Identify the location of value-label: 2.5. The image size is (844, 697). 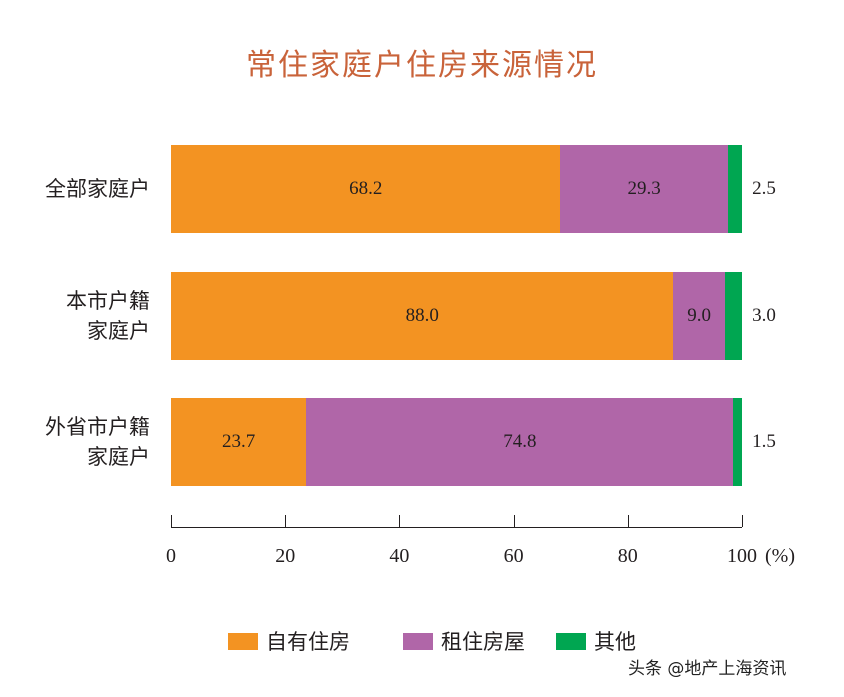
(764, 188).